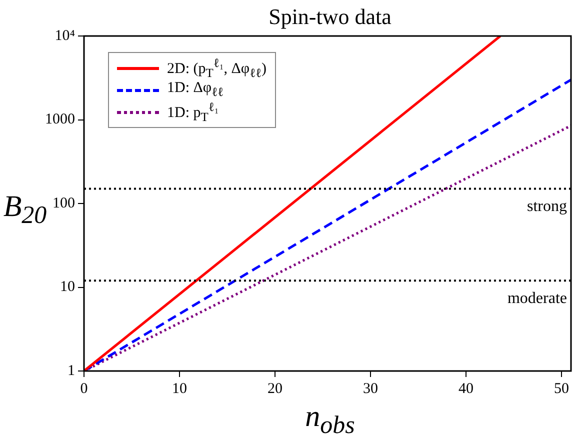  Describe the element at coordinates (63, 203) in the screenshot. I see `y-tick-label: 100` at that location.